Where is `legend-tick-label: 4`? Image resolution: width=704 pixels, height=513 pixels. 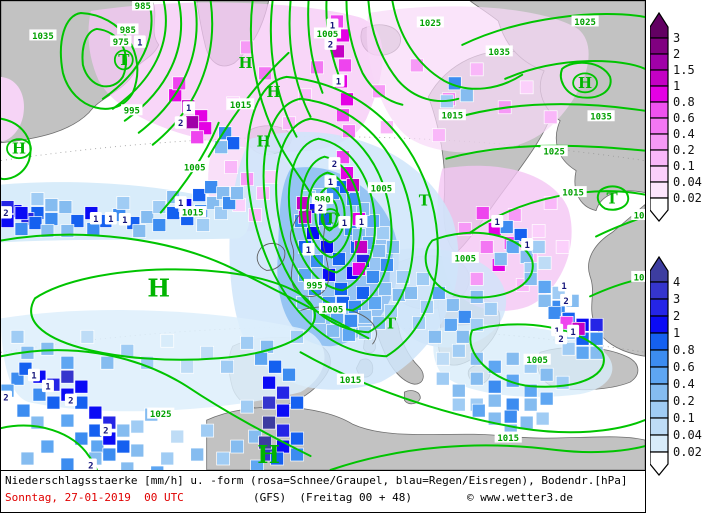 legend-tick-label: 4 is located at coordinates (676, 282).